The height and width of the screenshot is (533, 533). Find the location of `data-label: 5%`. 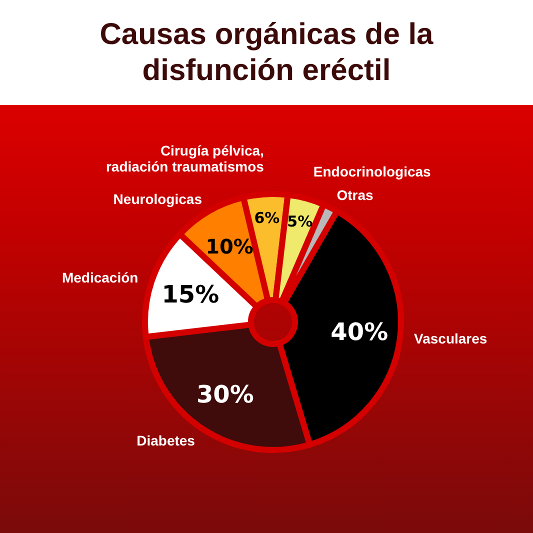

data-label: 5% is located at coordinates (300, 221).